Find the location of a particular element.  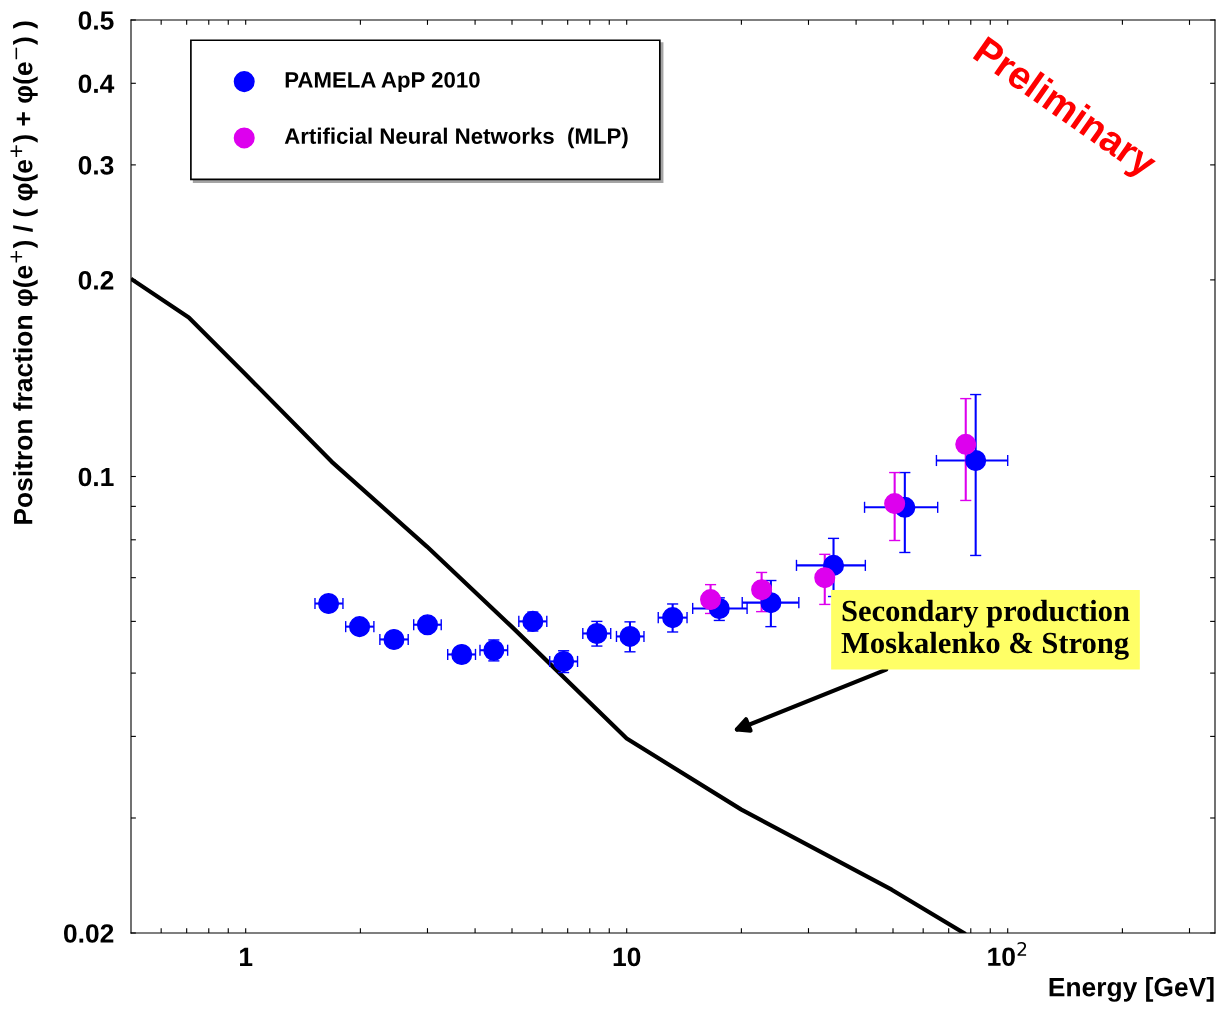

y-tick-label: 0.4 is located at coordinates (96, 84).